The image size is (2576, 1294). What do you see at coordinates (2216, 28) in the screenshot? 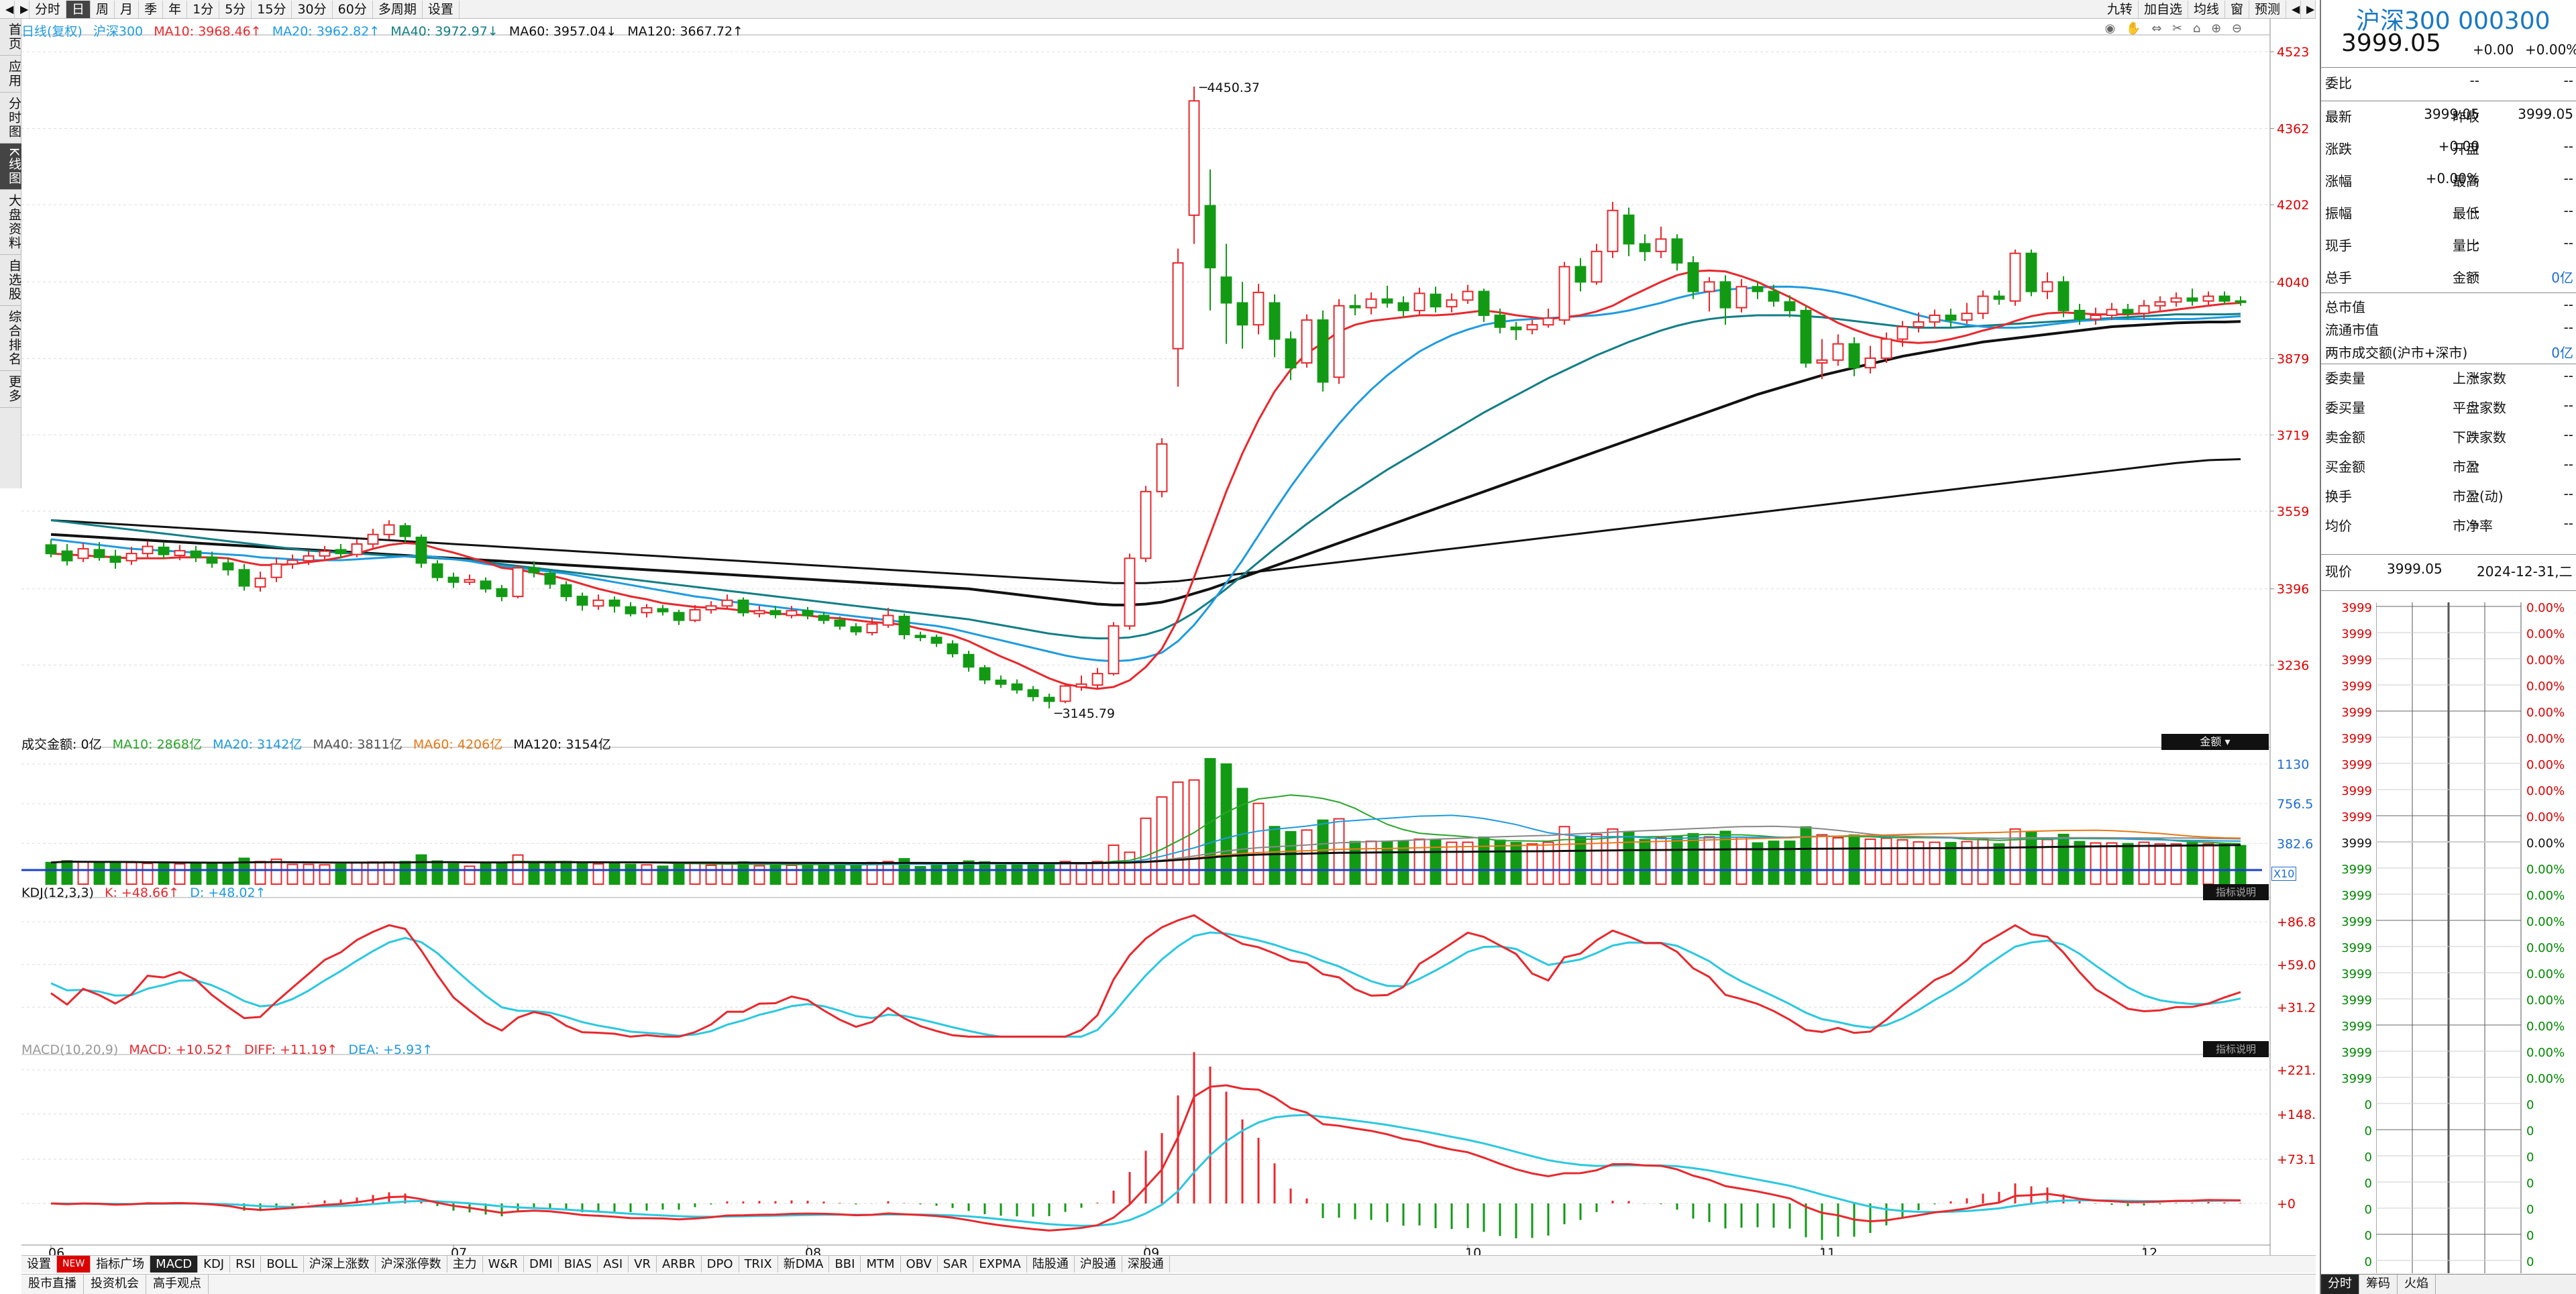
I see `zoom-in-icon: ⊕` at bounding box center [2216, 28].